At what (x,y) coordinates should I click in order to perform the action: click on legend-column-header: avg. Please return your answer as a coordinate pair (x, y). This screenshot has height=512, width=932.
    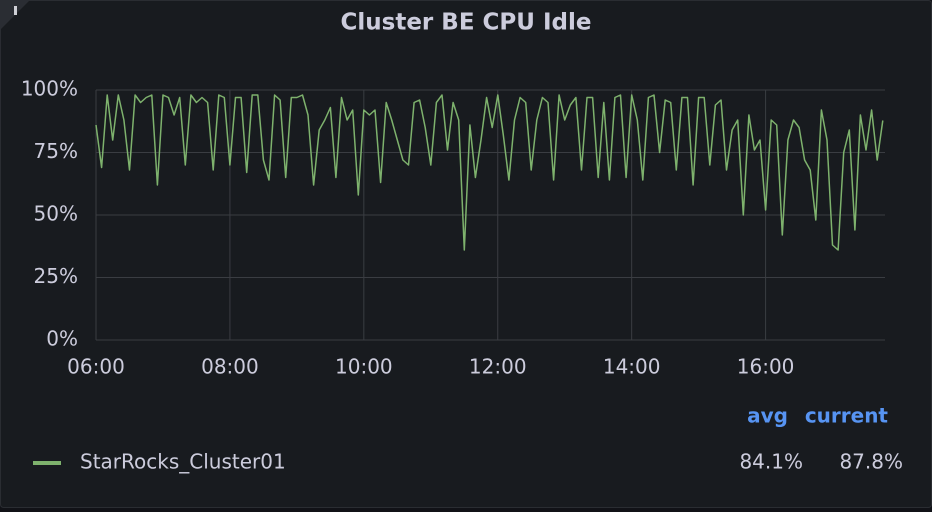
    Looking at the image, I should click on (767, 416).